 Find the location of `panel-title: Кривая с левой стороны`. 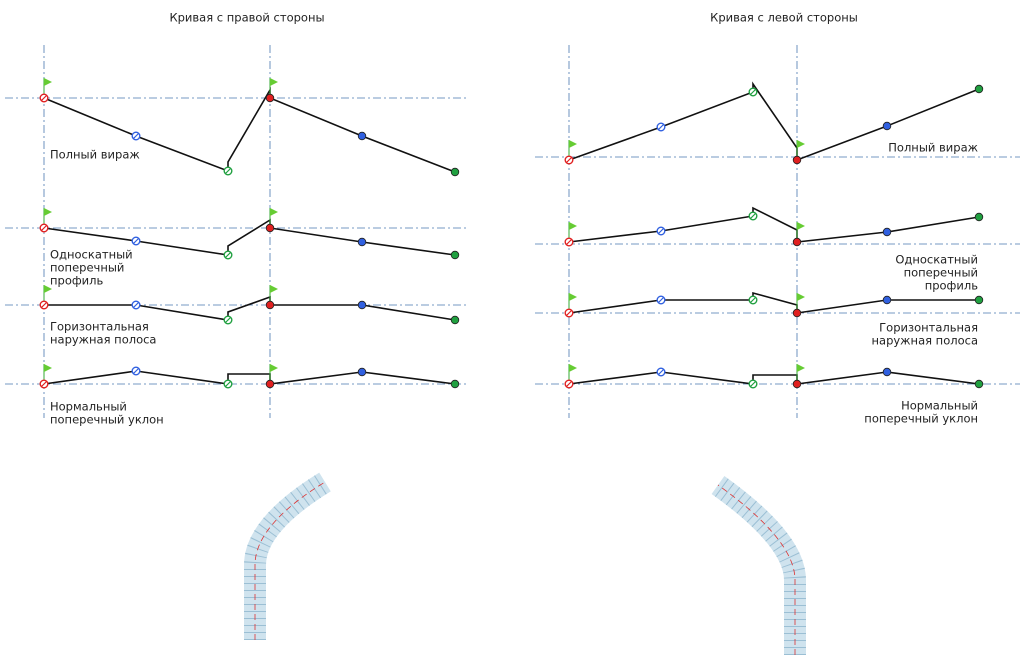

panel-title: Кривая с левой стороны is located at coordinates (784, 18).